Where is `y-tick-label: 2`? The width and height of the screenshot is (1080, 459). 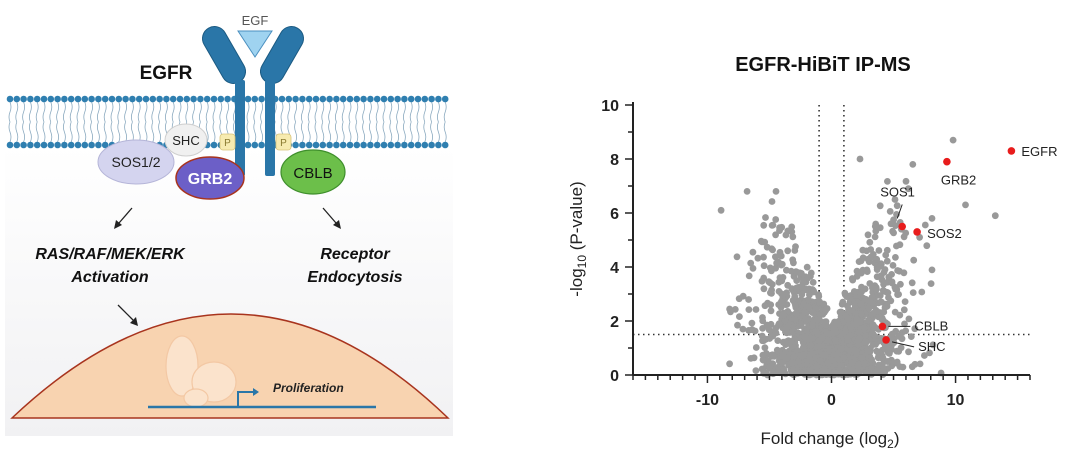 y-tick-label: 2 is located at coordinates (614, 322).